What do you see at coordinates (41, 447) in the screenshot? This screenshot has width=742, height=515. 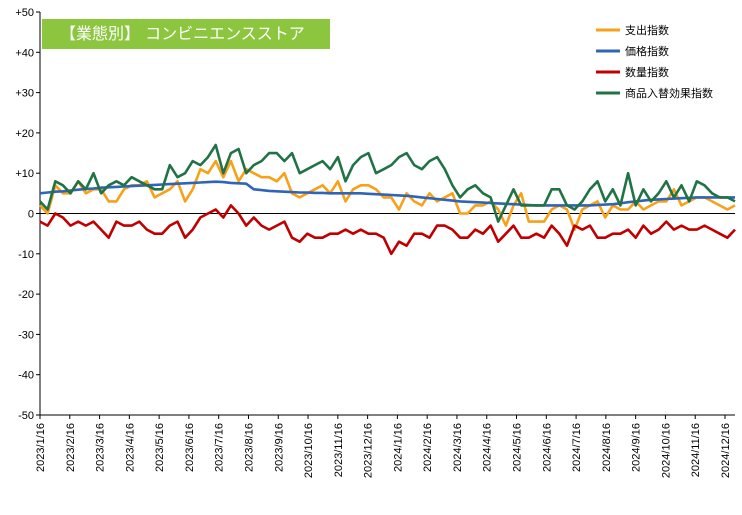 I see `x-tick-label: 2023/1/16` at bounding box center [41, 447].